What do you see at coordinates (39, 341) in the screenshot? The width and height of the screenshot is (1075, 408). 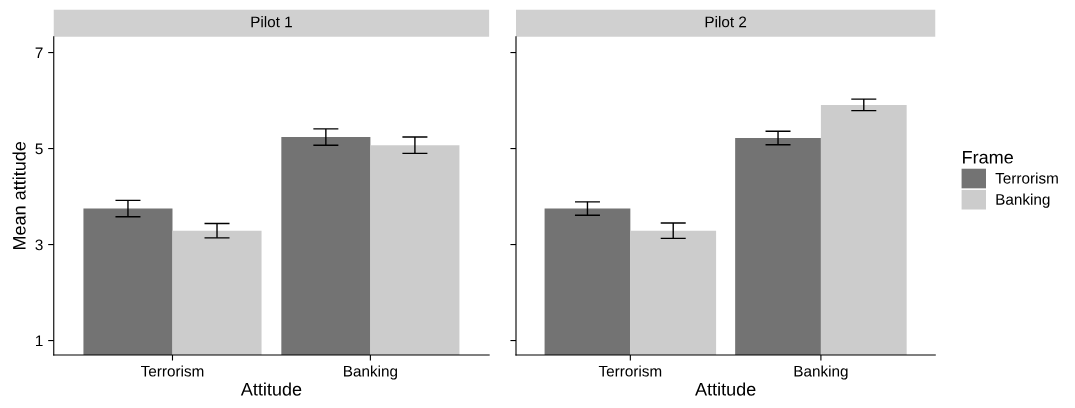 I see `y-tick-label: 1` at bounding box center [39, 341].